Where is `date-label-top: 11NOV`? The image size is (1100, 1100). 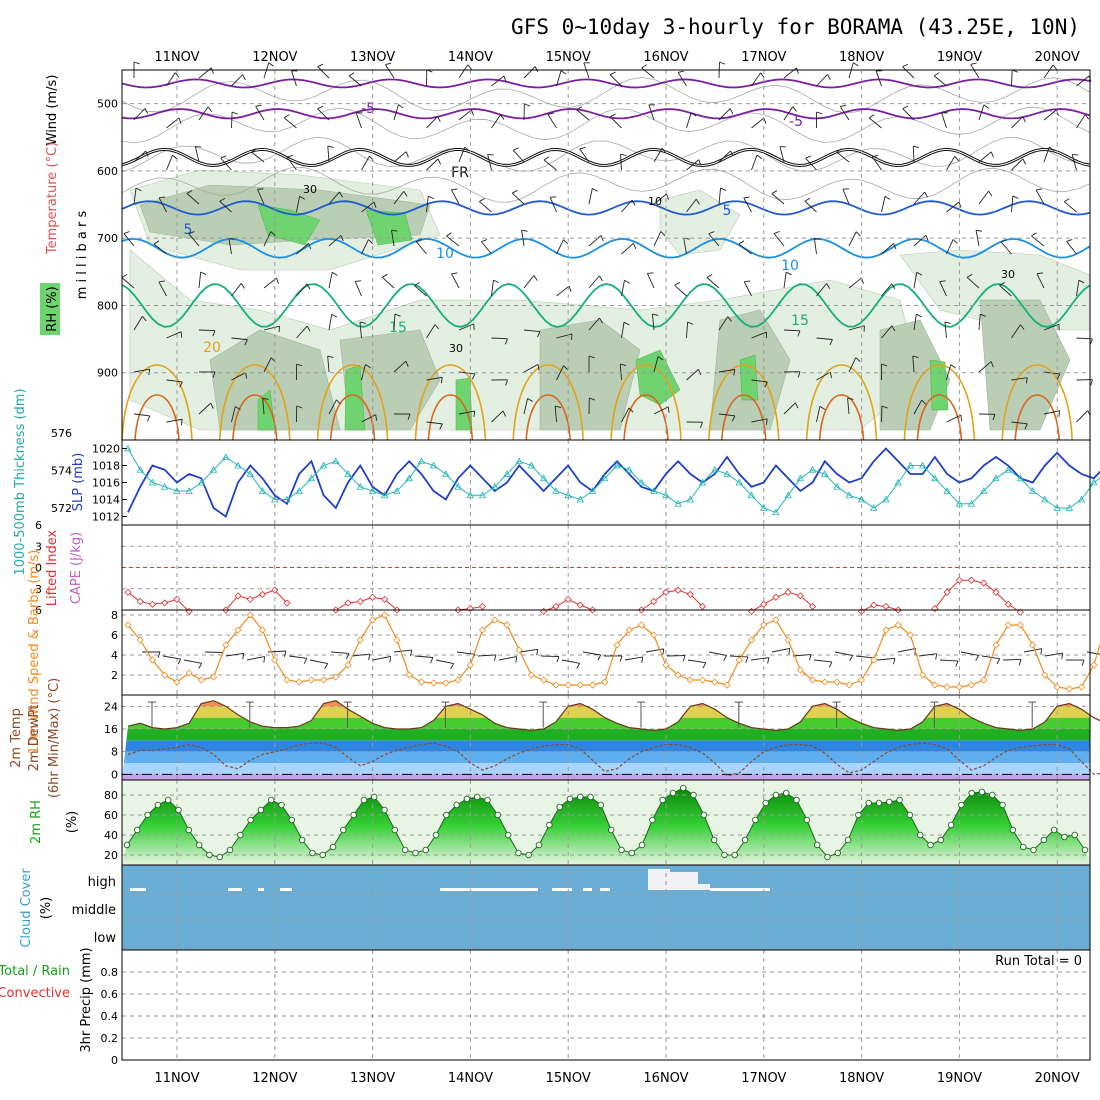 date-label-top: 11NOV is located at coordinates (176, 57).